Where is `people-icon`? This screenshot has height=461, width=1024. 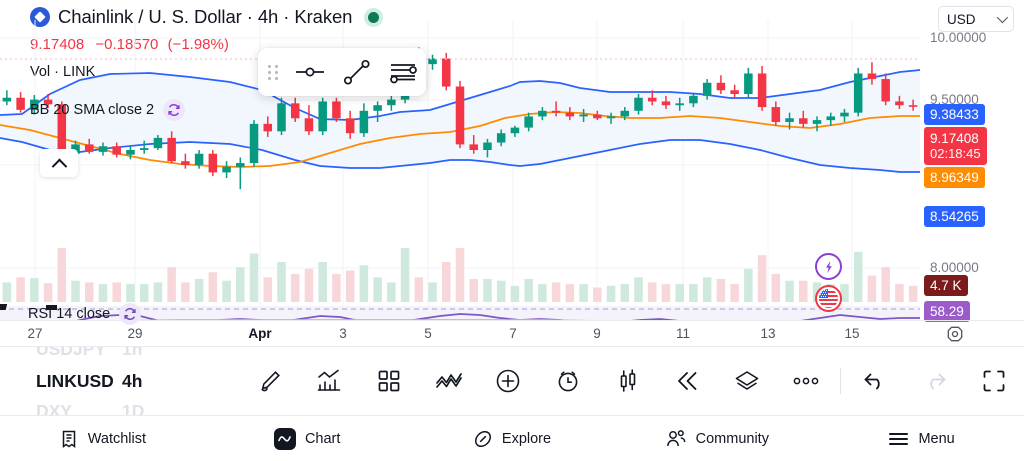 people-icon is located at coordinates (676, 437).